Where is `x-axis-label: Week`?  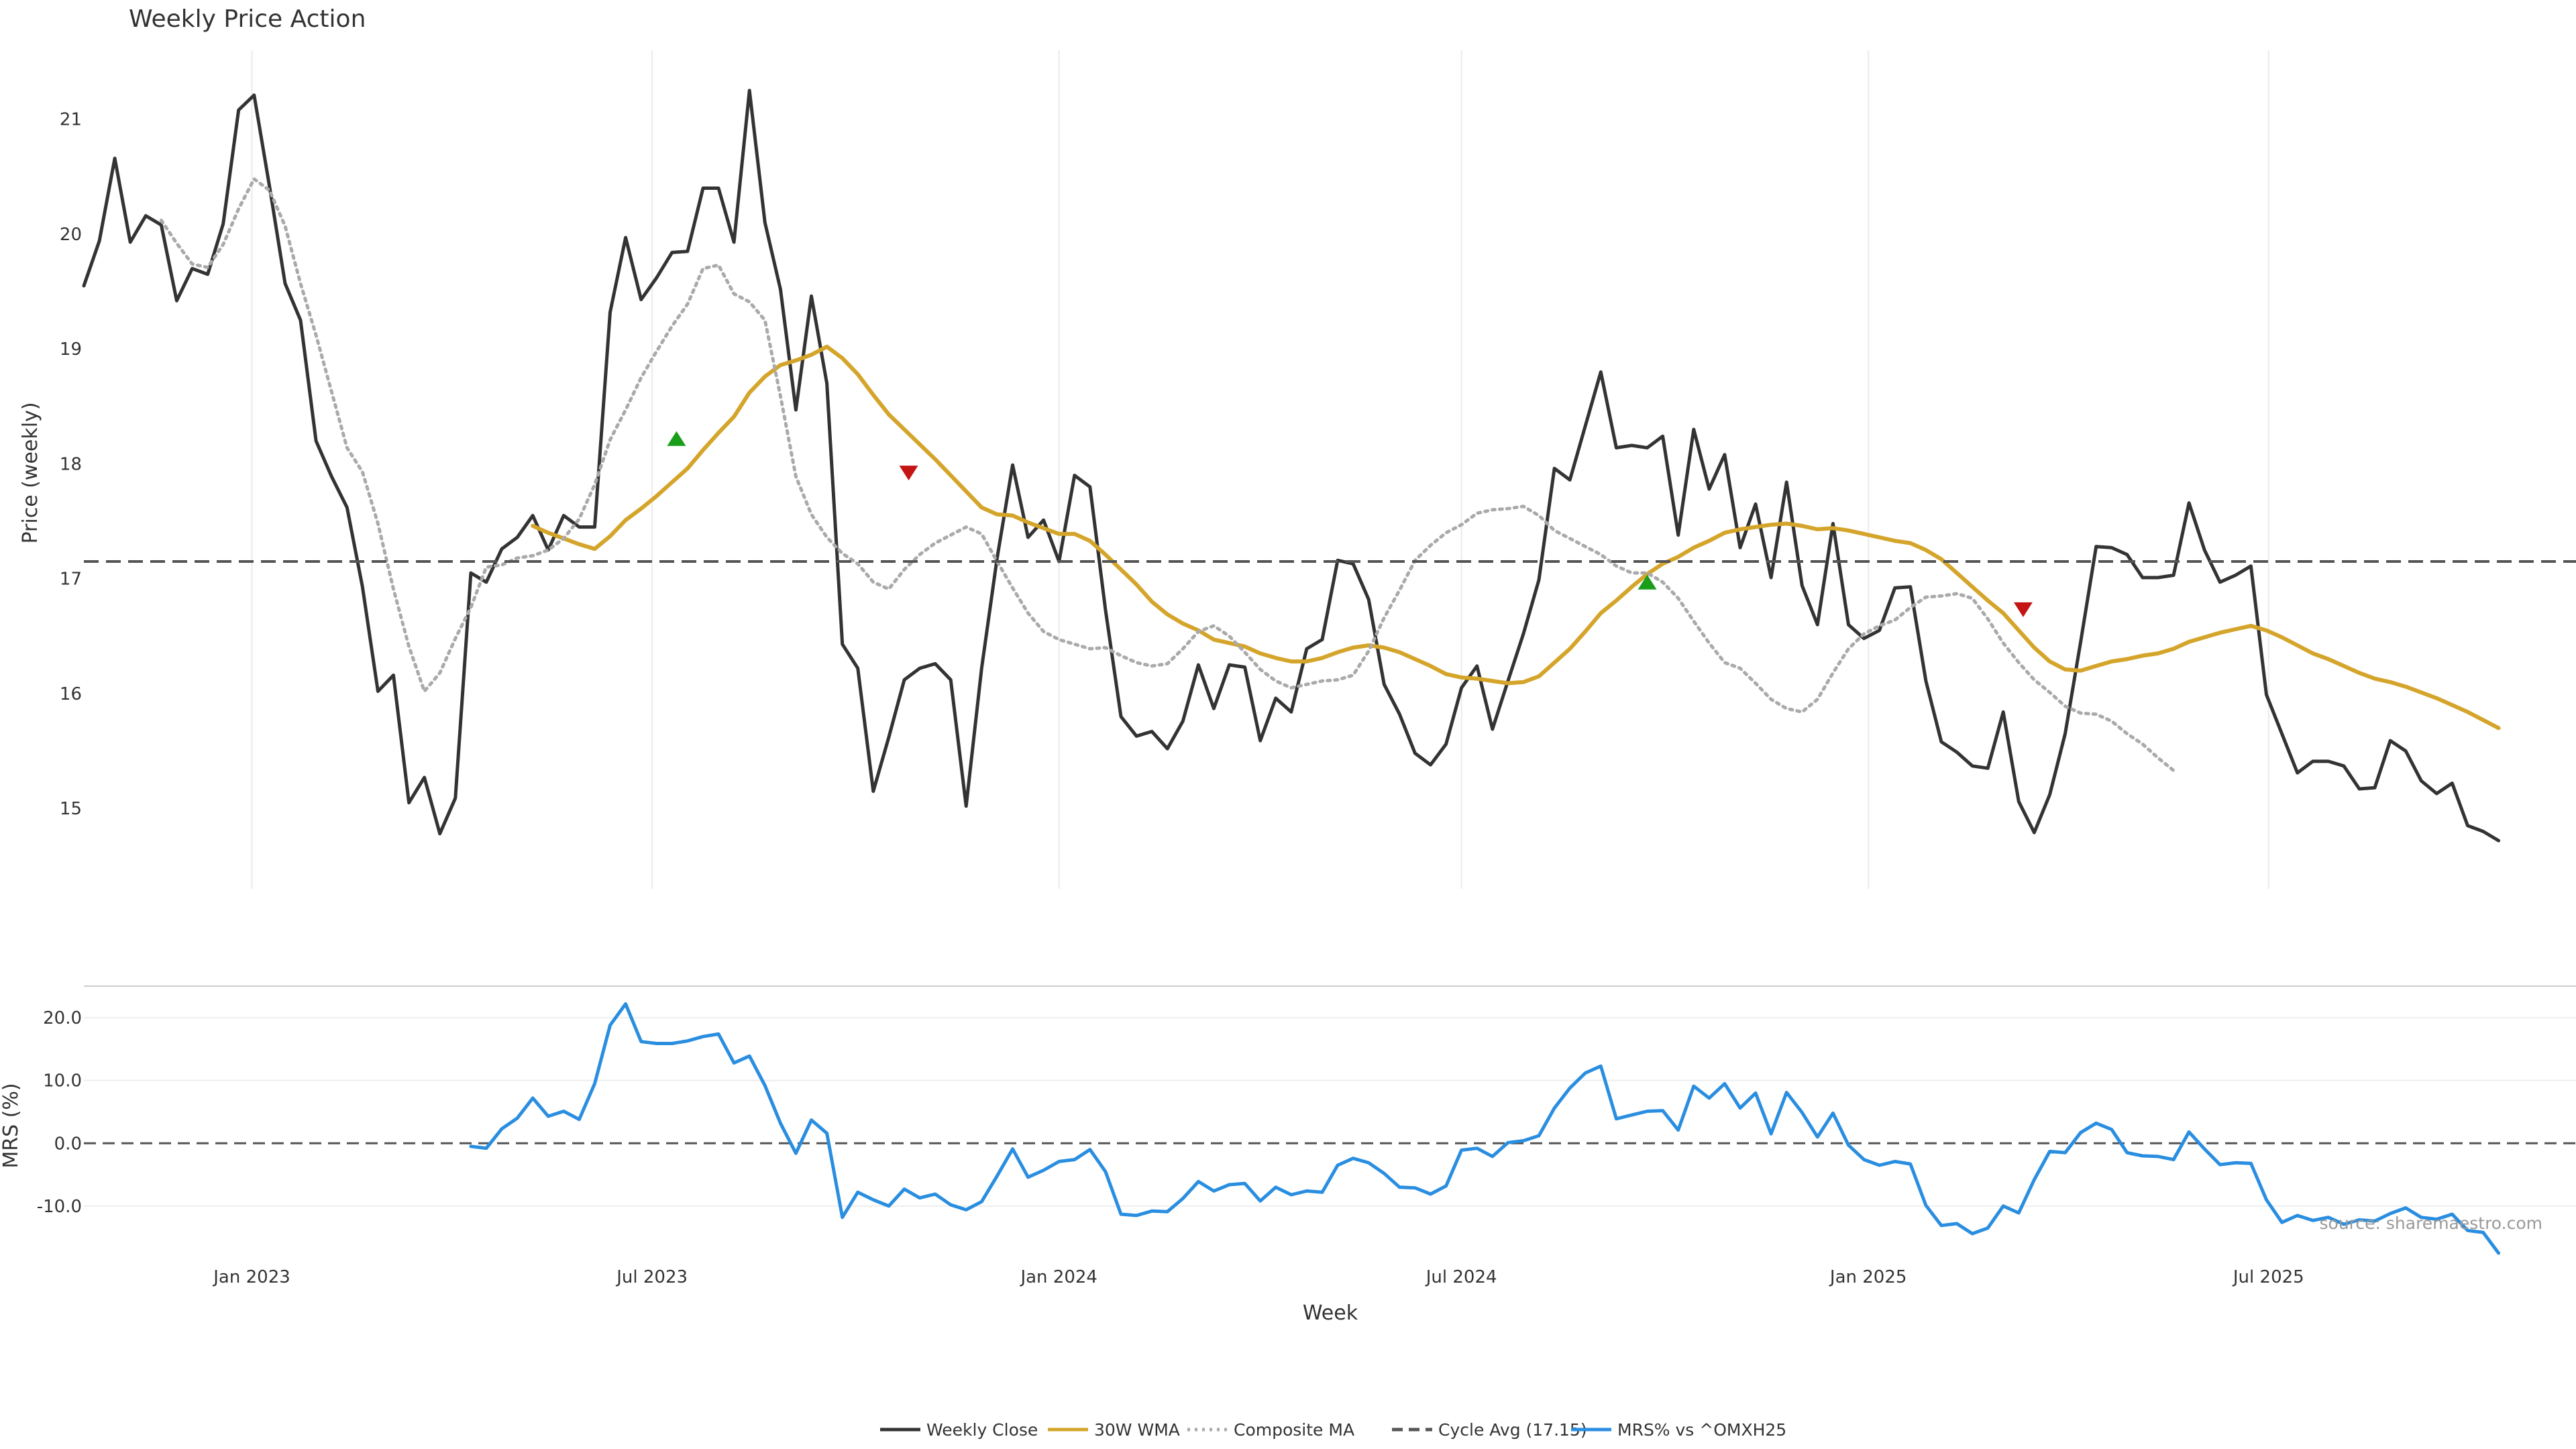 x-axis-label: Week is located at coordinates (1330, 1313).